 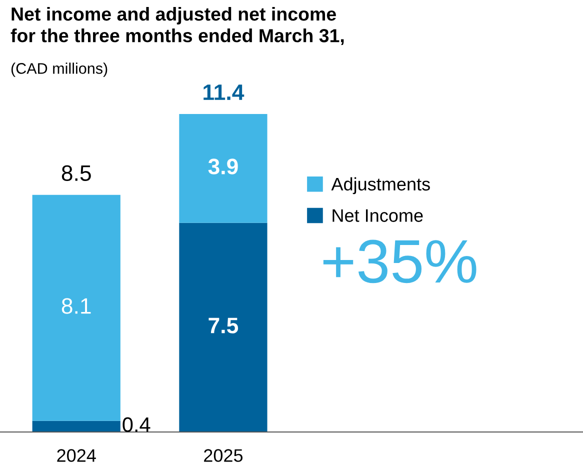 What do you see at coordinates (224, 92) in the screenshot?
I see `total-label: 11.4` at bounding box center [224, 92].